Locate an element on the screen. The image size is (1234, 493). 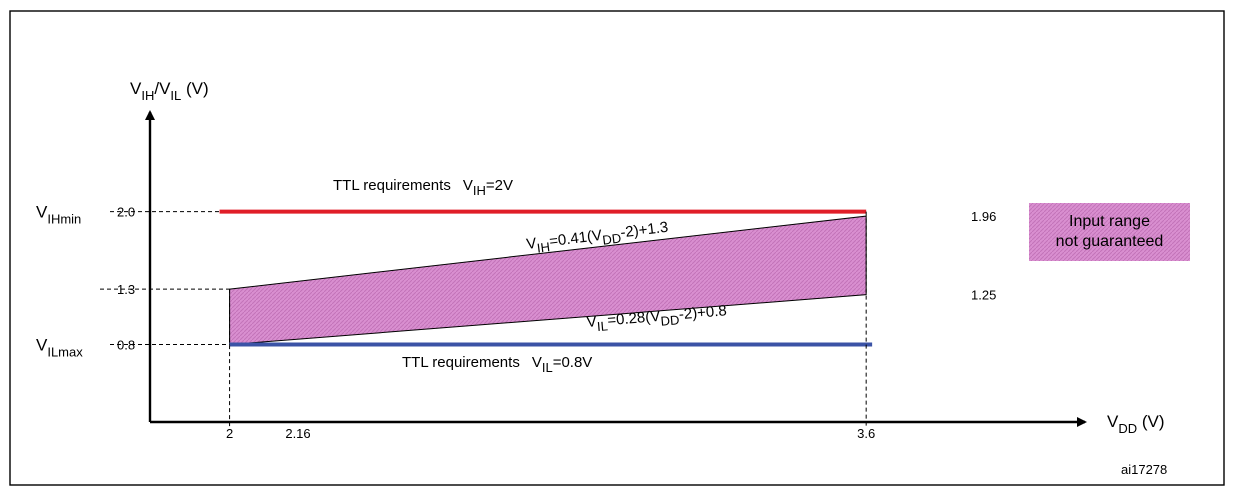
x-axis-label: VDD (V) is located at coordinates (1136, 424).